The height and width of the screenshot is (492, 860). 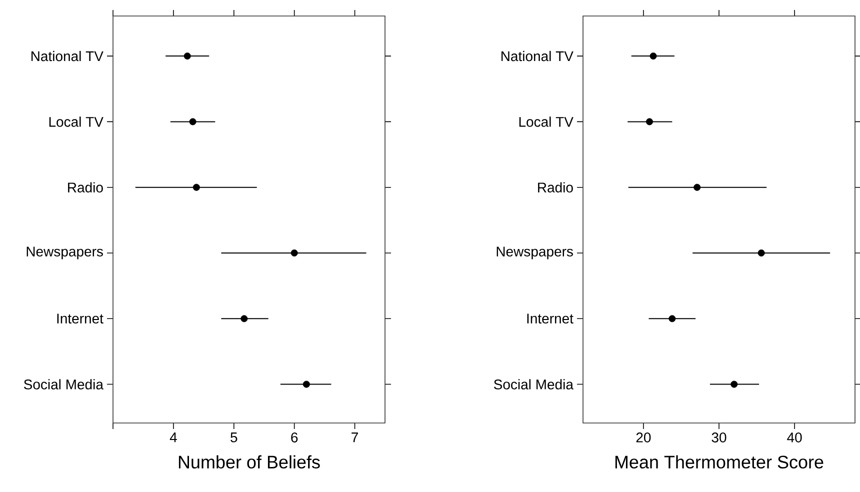 What do you see at coordinates (643, 437) in the screenshot?
I see `x-tick-label: 20` at bounding box center [643, 437].